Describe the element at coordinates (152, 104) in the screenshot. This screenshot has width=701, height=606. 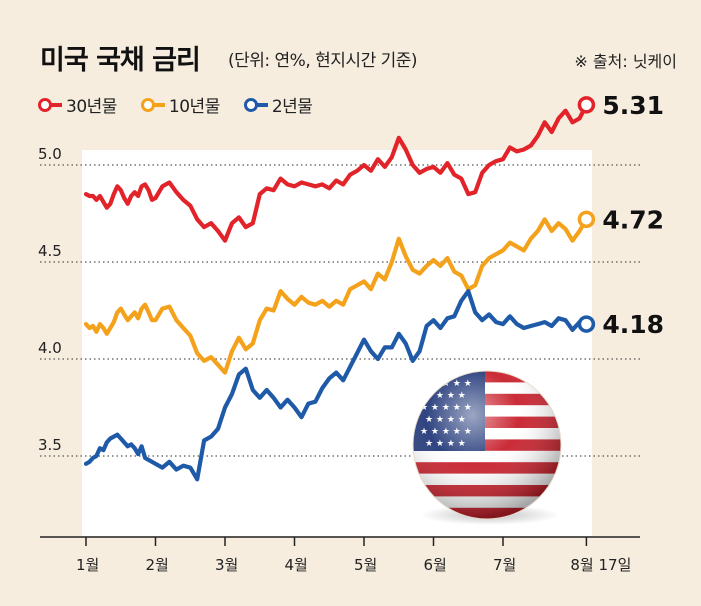
I see `legend-marker-10y-icon` at that location.